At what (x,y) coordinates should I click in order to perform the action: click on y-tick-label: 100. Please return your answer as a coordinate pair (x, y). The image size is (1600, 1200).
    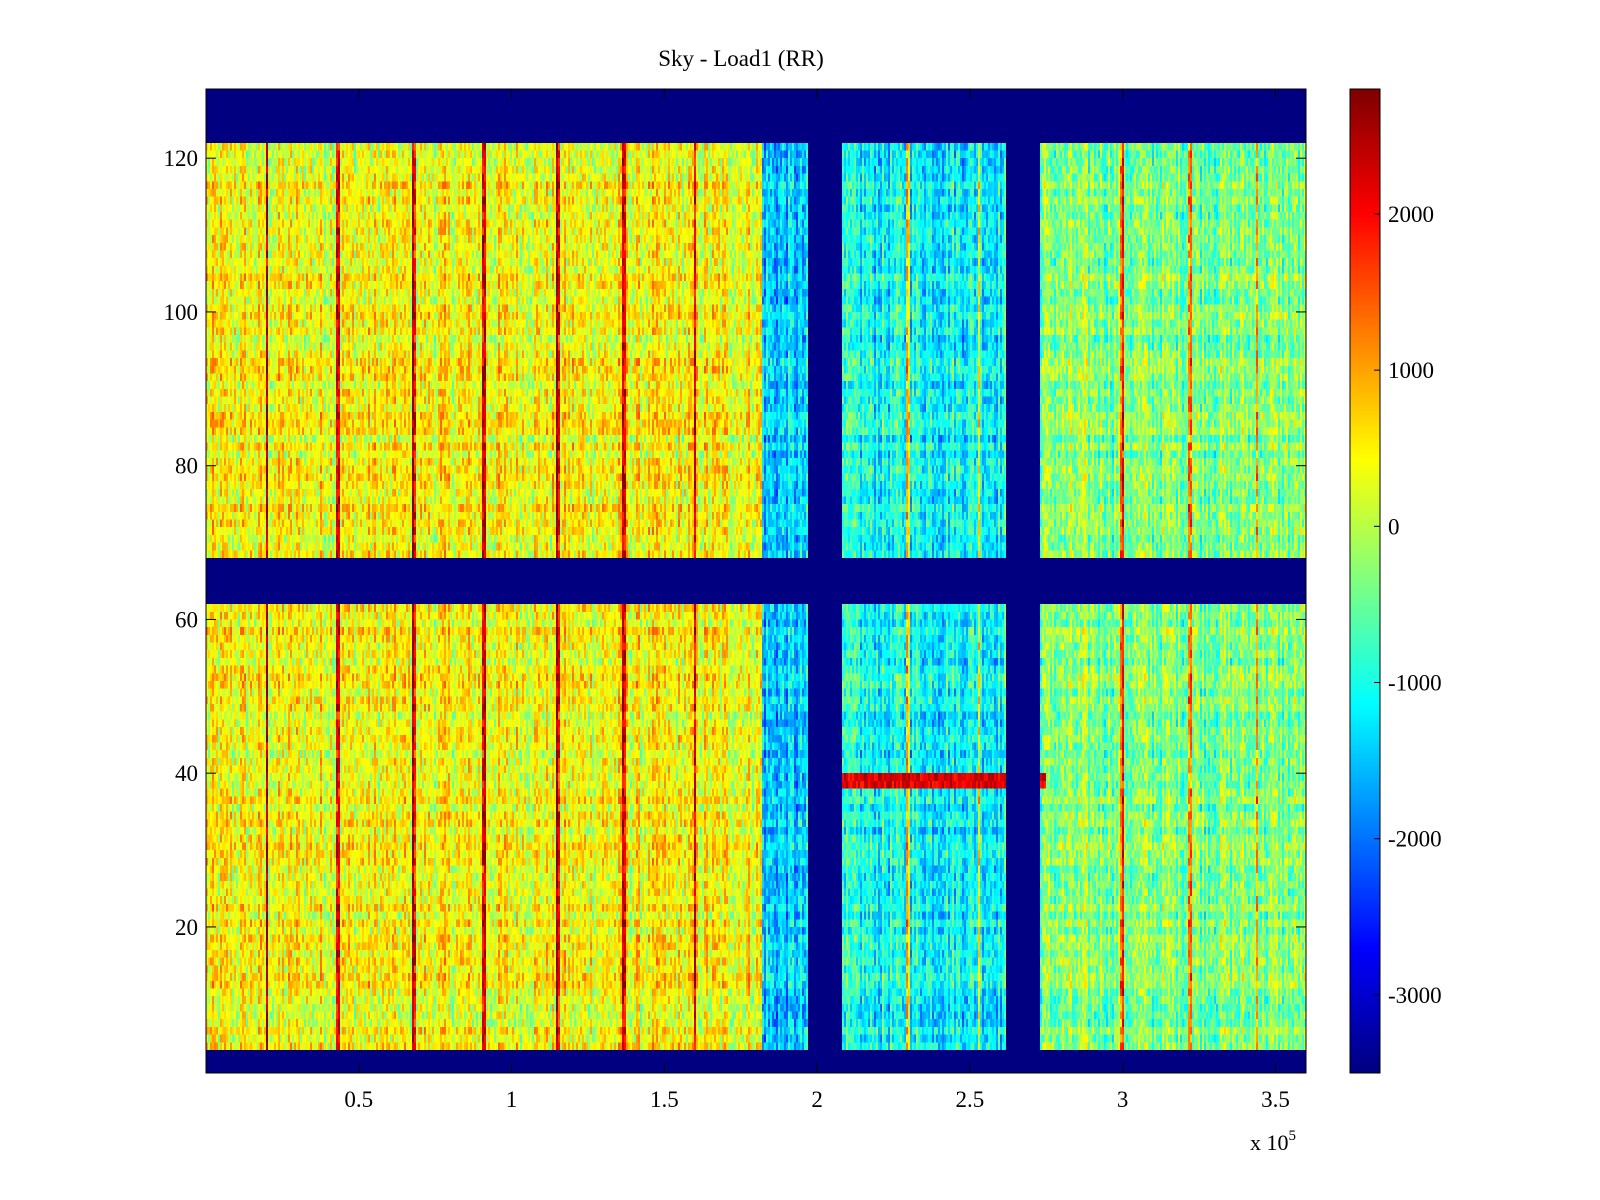
    Looking at the image, I should click on (181, 312).